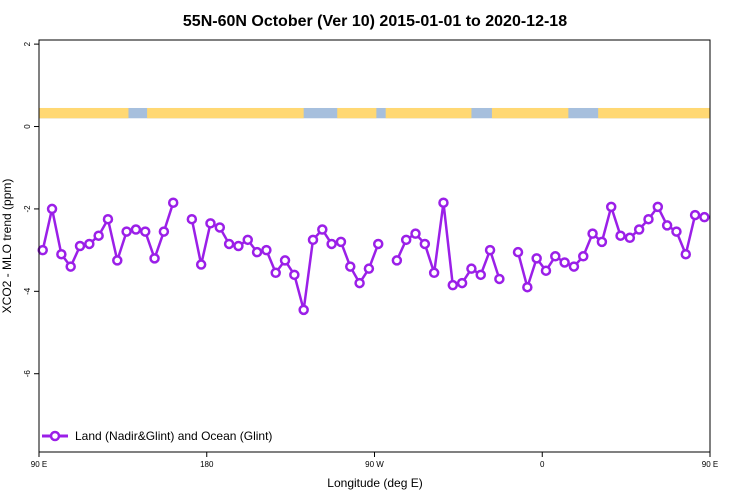 The width and height of the screenshot is (750, 500). What do you see at coordinates (374, 483) in the screenshot?
I see `x-axis-label: Longitude (deg E)` at bounding box center [374, 483].